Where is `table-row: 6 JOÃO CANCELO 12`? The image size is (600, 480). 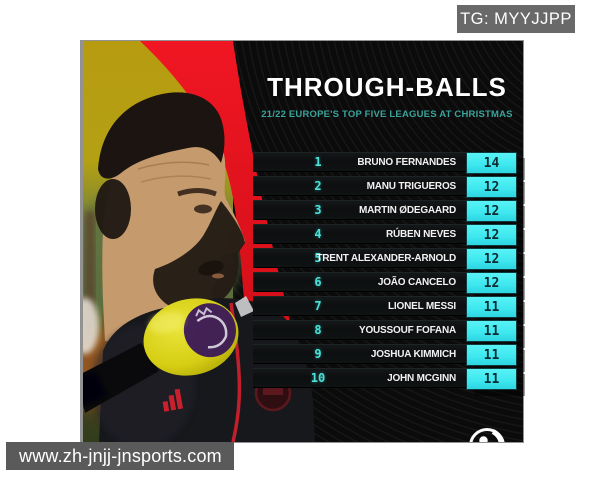
table-row: 6 JOÃO CANCELO 12 is located at coordinates (385, 283).